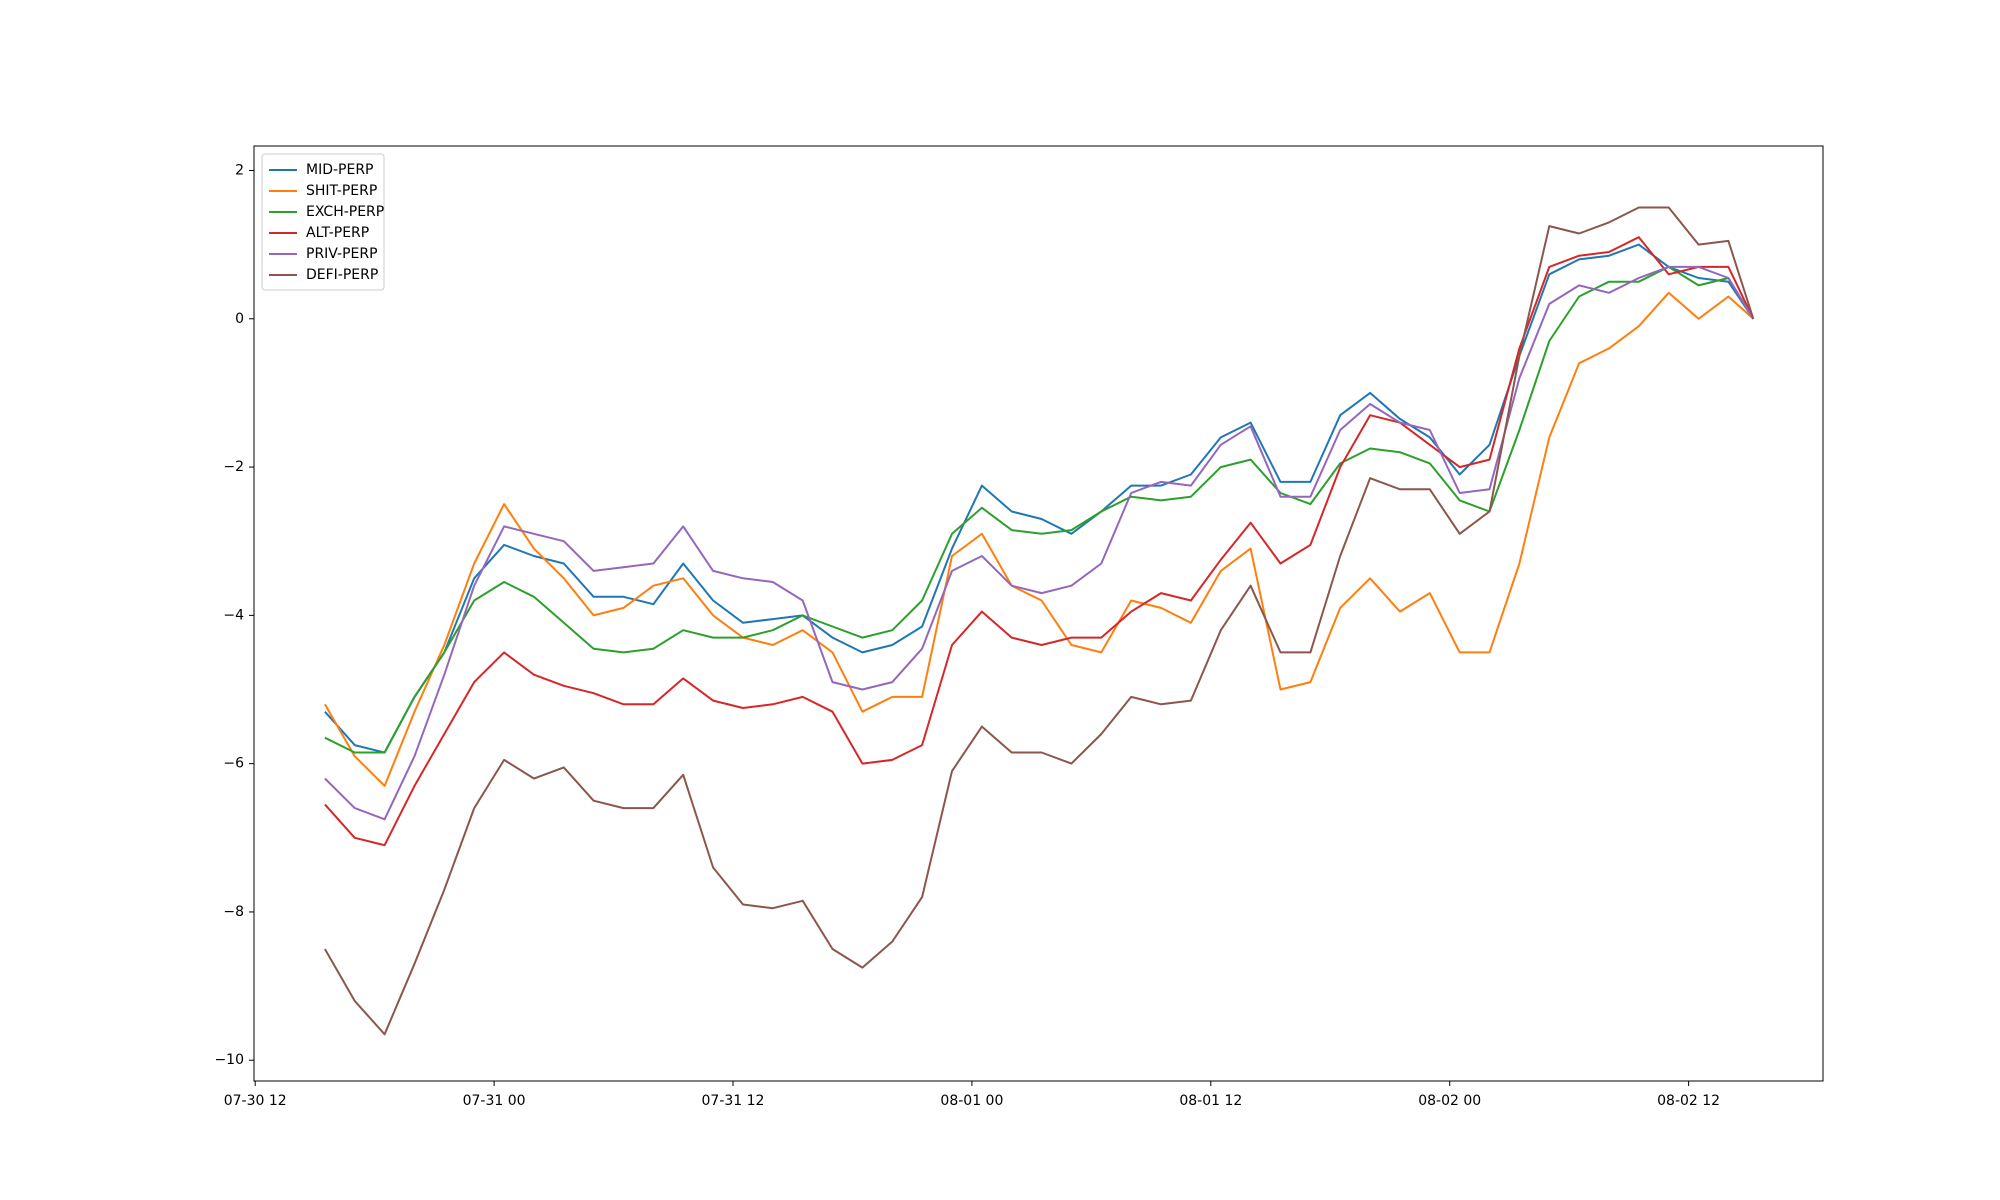 Image resolution: width=2000 pixels, height=1200 pixels. Describe the element at coordinates (233, 467) in the screenshot. I see `y-tick-label: −2` at that location.